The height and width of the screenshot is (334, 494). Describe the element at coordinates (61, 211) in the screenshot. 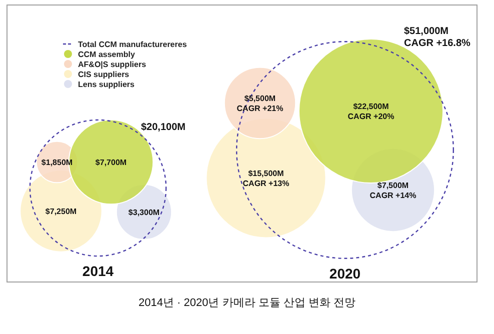

I see `data-label: $7,250M` at that location.